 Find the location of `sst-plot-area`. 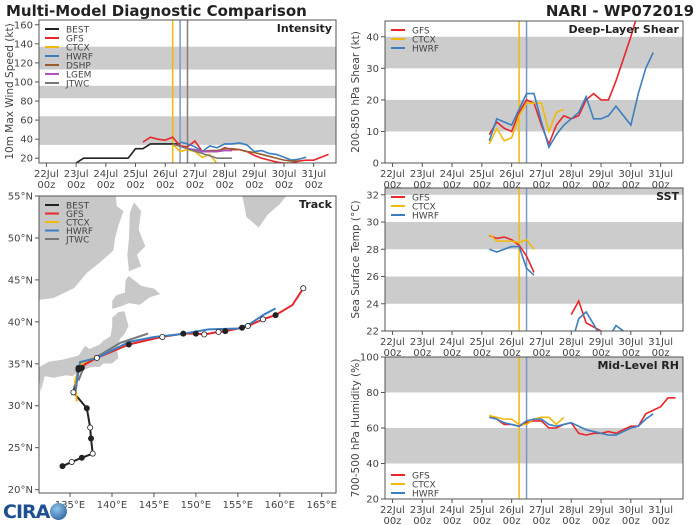

sst-plot-area is located at coordinates (534, 259).